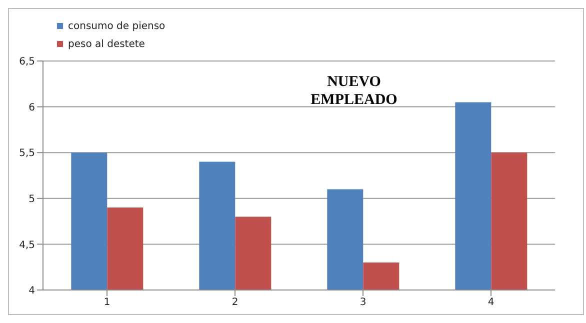 The image size is (586, 323). I want to click on y-tick-label: 6, so click(31, 108).